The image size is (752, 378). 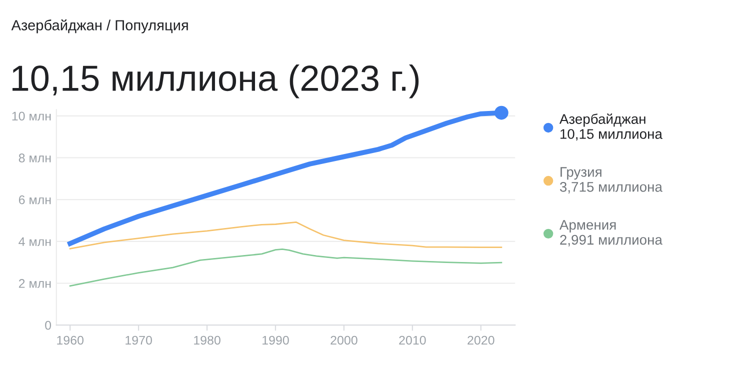 I want to click on x-tick-label: 2000, so click(x=344, y=340).